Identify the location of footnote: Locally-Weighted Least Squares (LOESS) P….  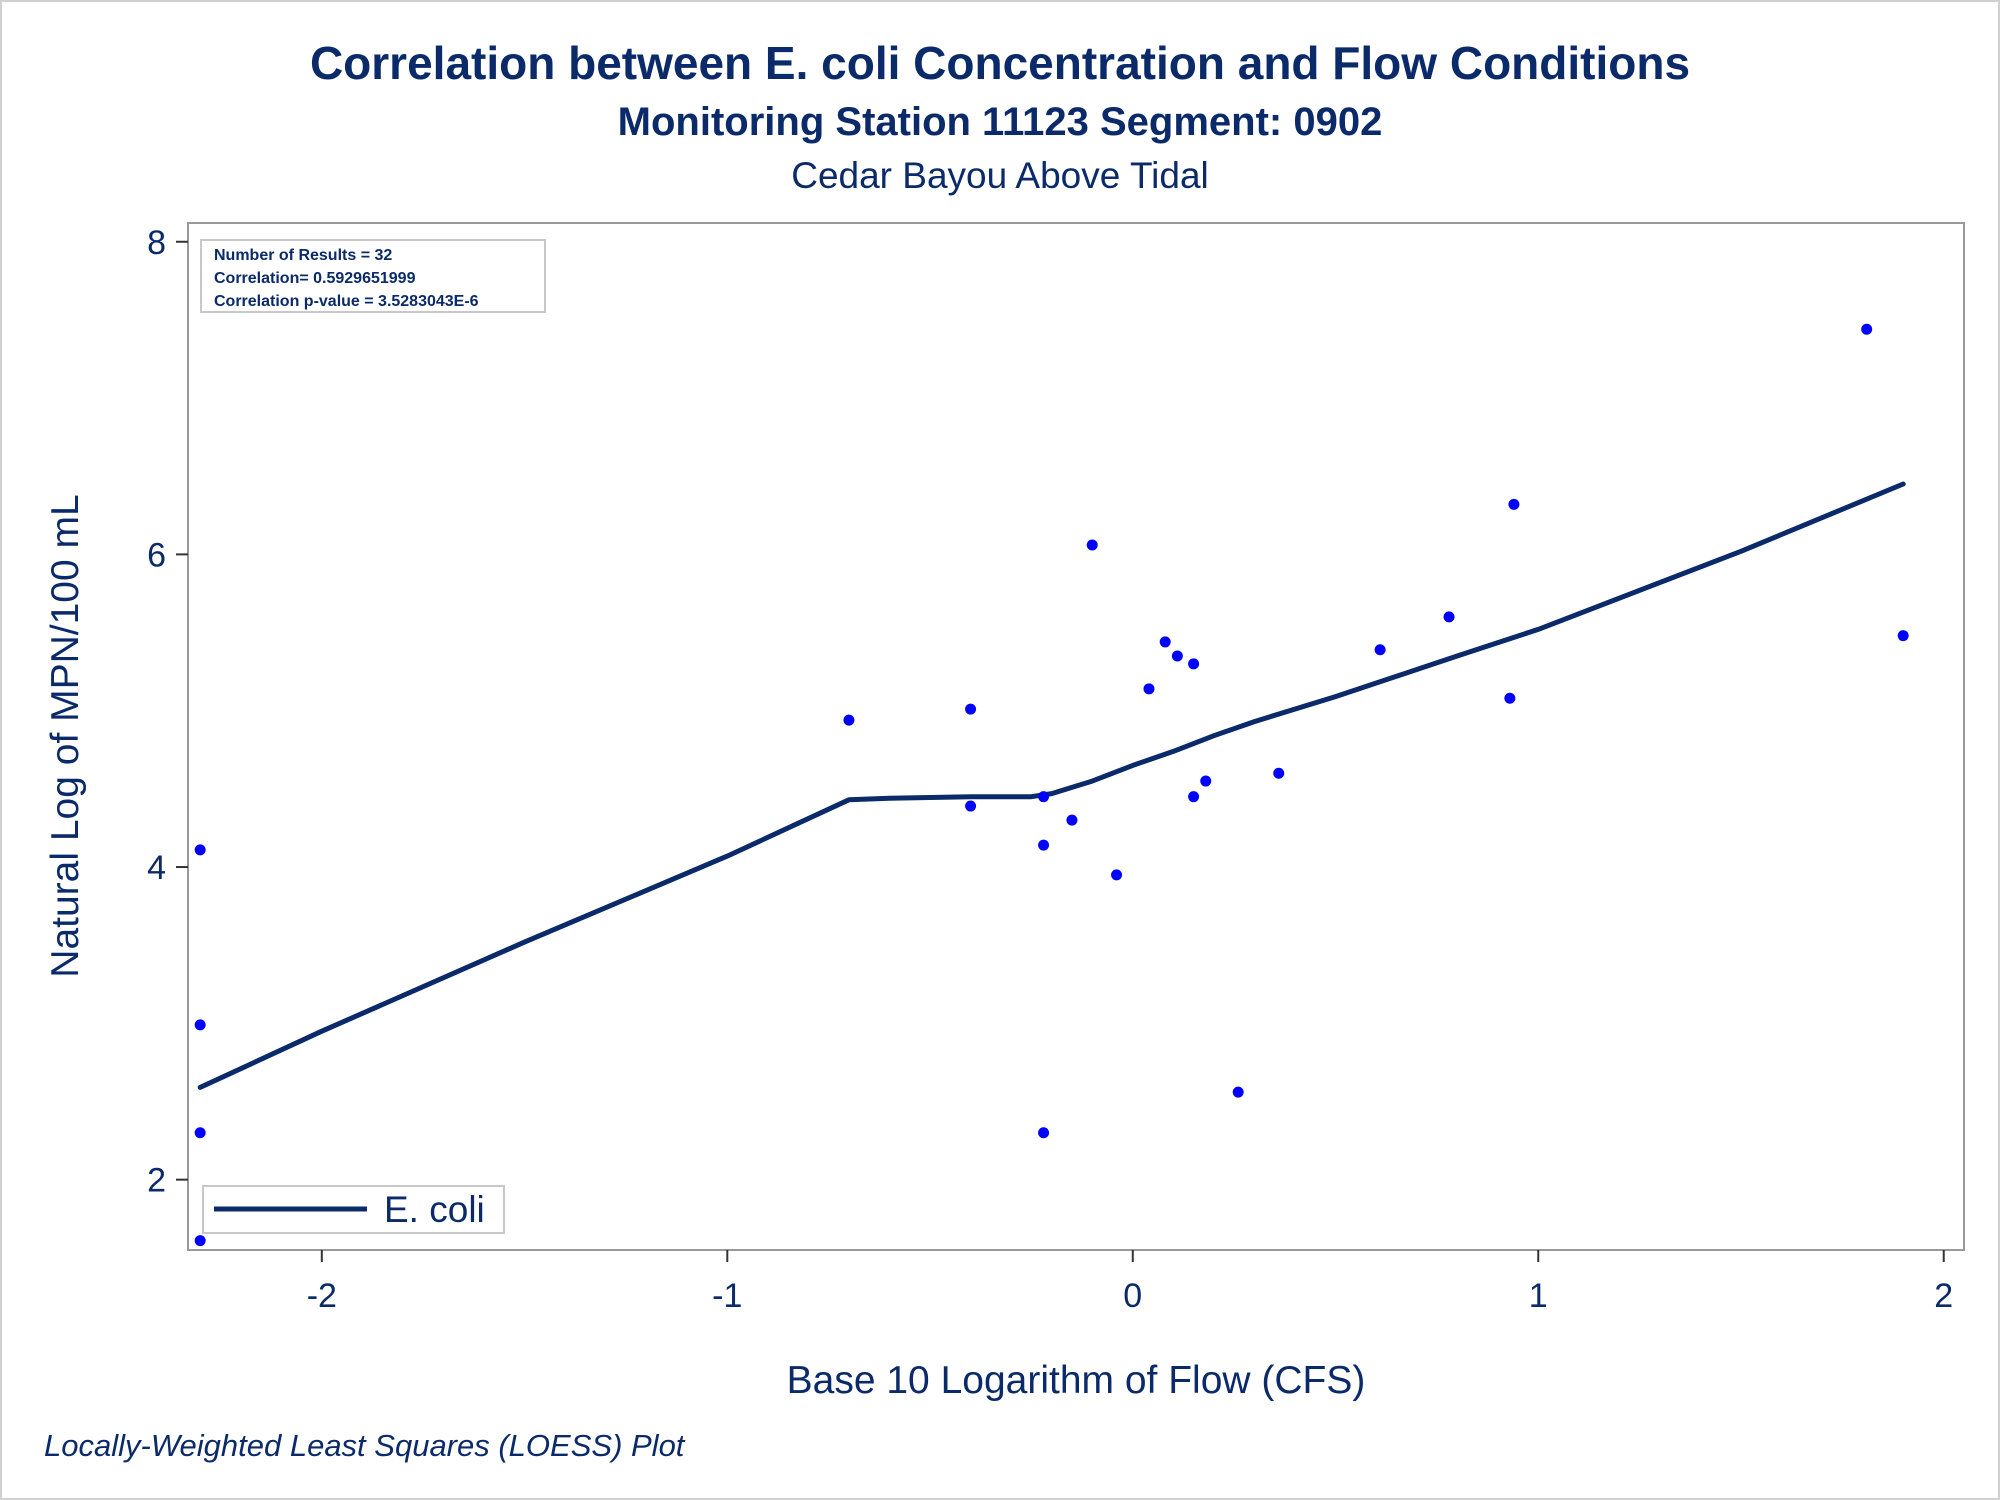
(364, 1445).